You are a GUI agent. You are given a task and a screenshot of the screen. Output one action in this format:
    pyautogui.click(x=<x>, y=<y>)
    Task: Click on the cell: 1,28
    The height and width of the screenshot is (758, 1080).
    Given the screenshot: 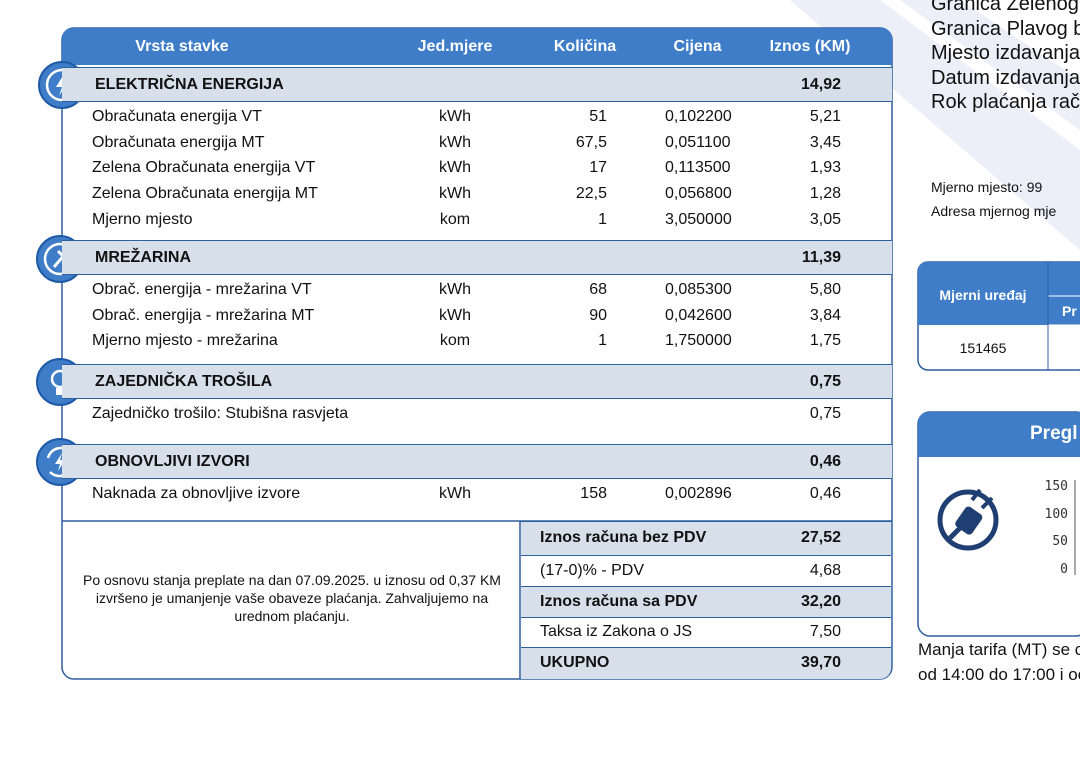 What is the action you would take?
    pyautogui.click(x=825, y=194)
    